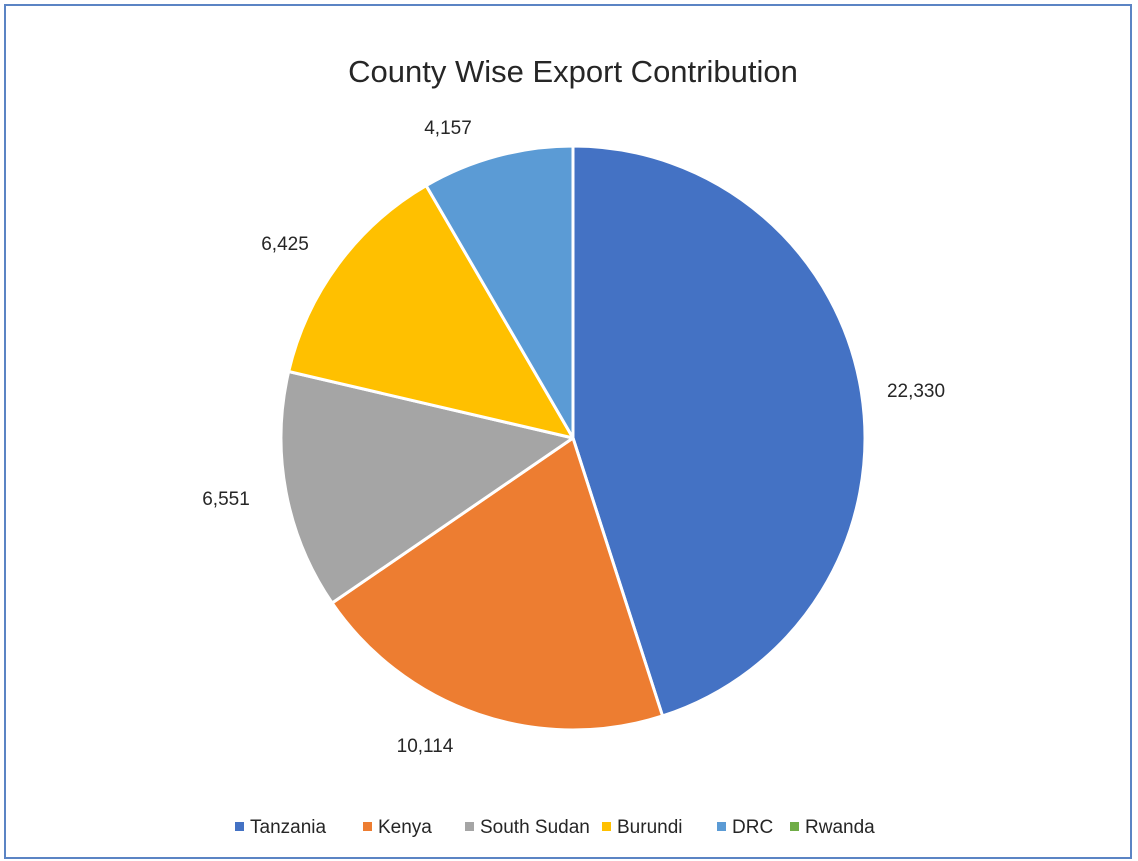 The width and height of the screenshot is (1138, 861). Describe the element at coordinates (288, 827) in the screenshot. I see `legend-label-tanzania: Tanzania` at that location.